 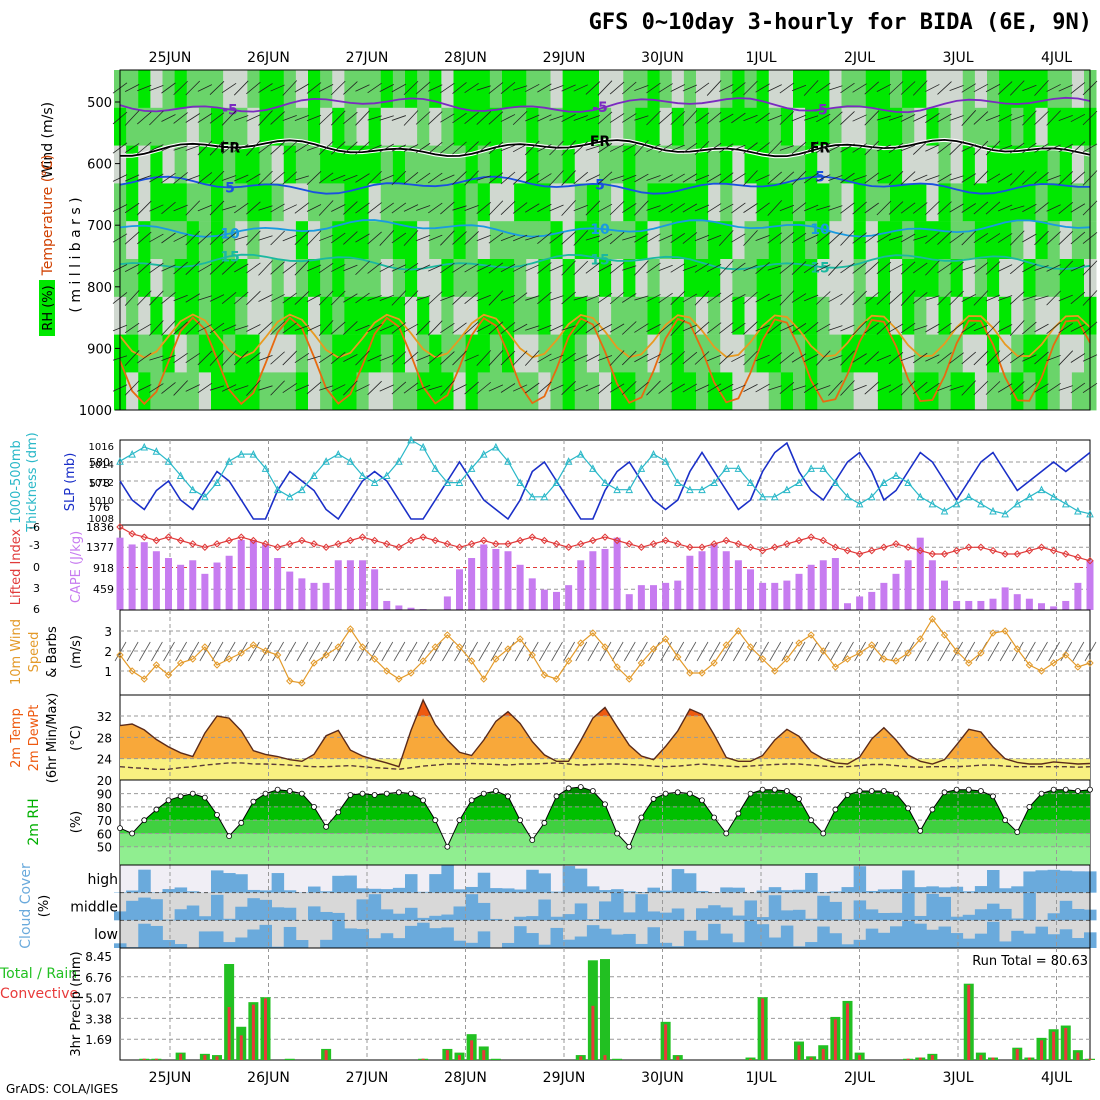 What do you see at coordinates (605, 105) in the screenshot?
I see `isotherm-line` at bounding box center [605, 105].